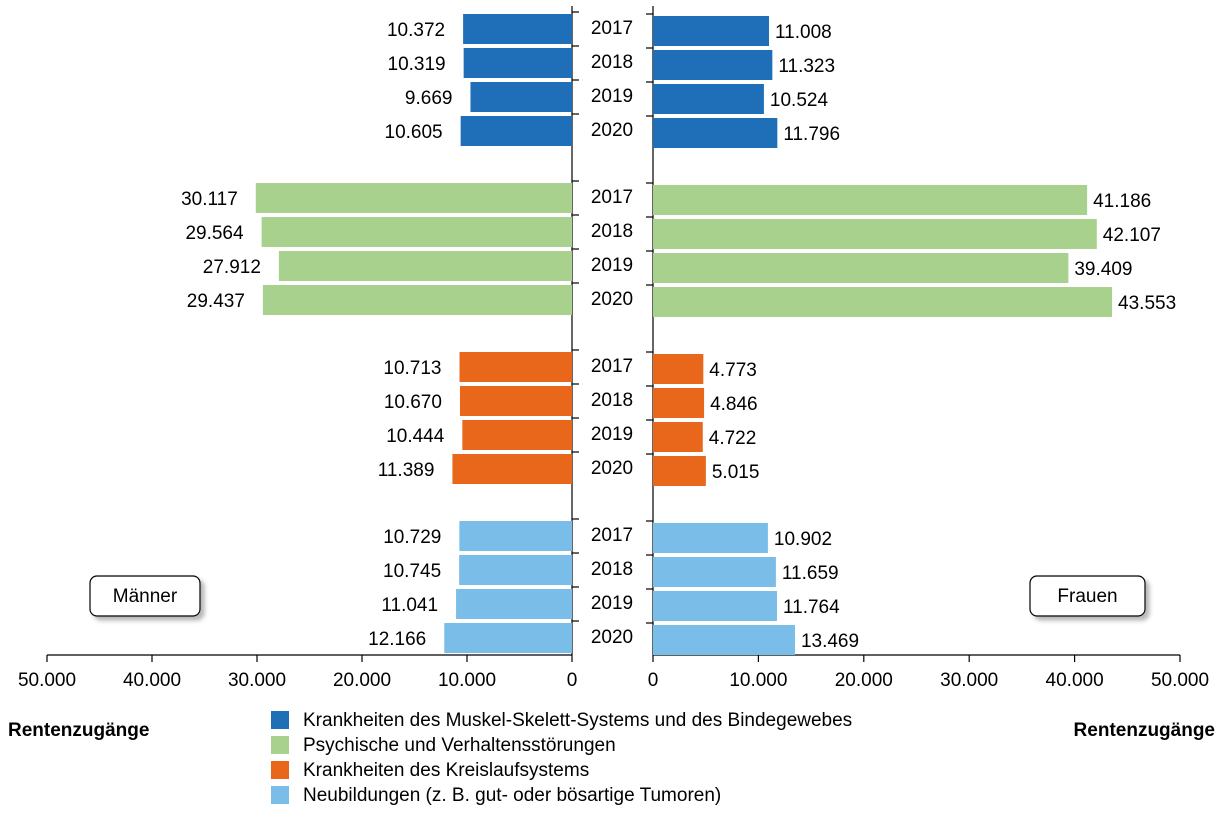 The width and height of the screenshot is (1229, 817). I want to click on value-label: 42.107, so click(1132, 235).